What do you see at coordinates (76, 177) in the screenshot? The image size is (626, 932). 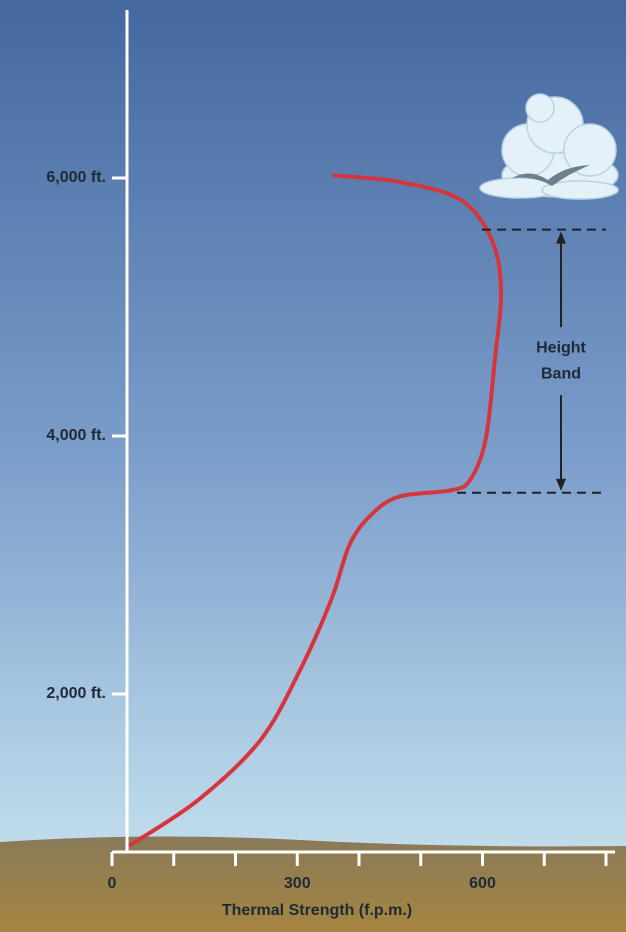 I see `y-tick-label: 6,000 ft.` at bounding box center [76, 177].